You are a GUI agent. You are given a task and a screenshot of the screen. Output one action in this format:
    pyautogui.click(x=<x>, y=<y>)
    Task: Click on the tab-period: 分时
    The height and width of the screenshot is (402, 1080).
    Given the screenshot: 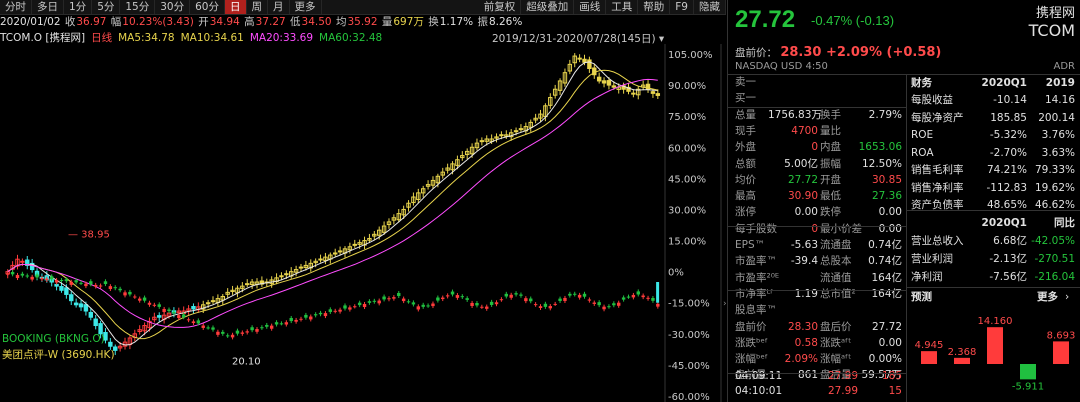 What is the action you would take?
    pyautogui.click(x=16, y=7)
    